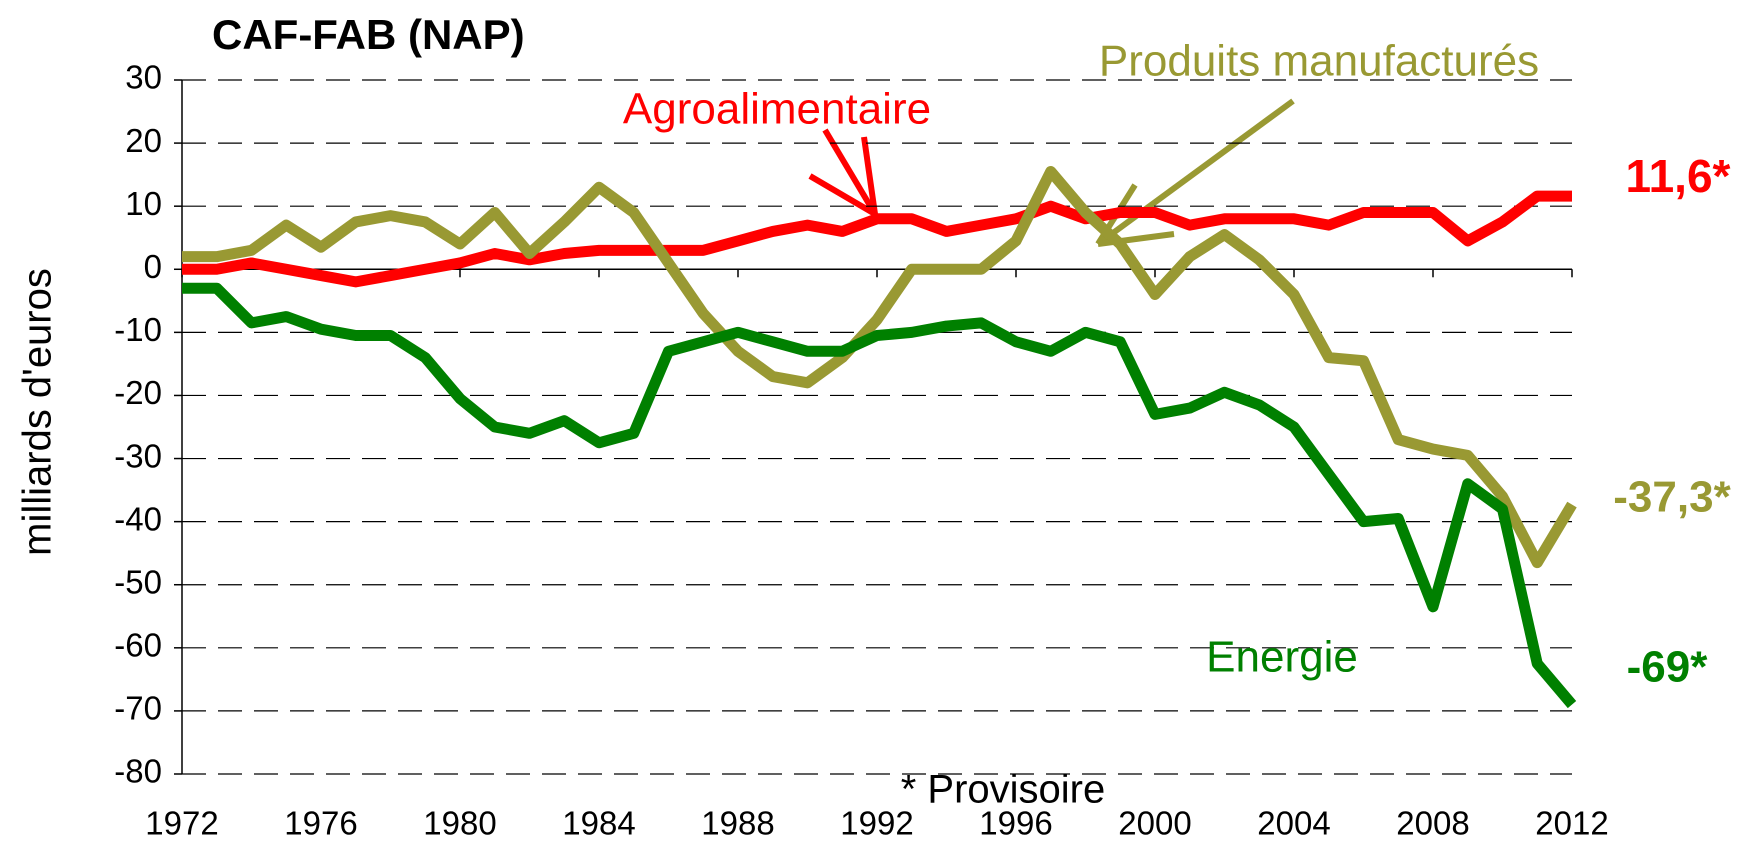 The width and height of the screenshot is (1748, 857). What do you see at coordinates (1015, 823) in the screenshot?
I see `x-tick-label: 1996` at bounding box center [1015, 823].